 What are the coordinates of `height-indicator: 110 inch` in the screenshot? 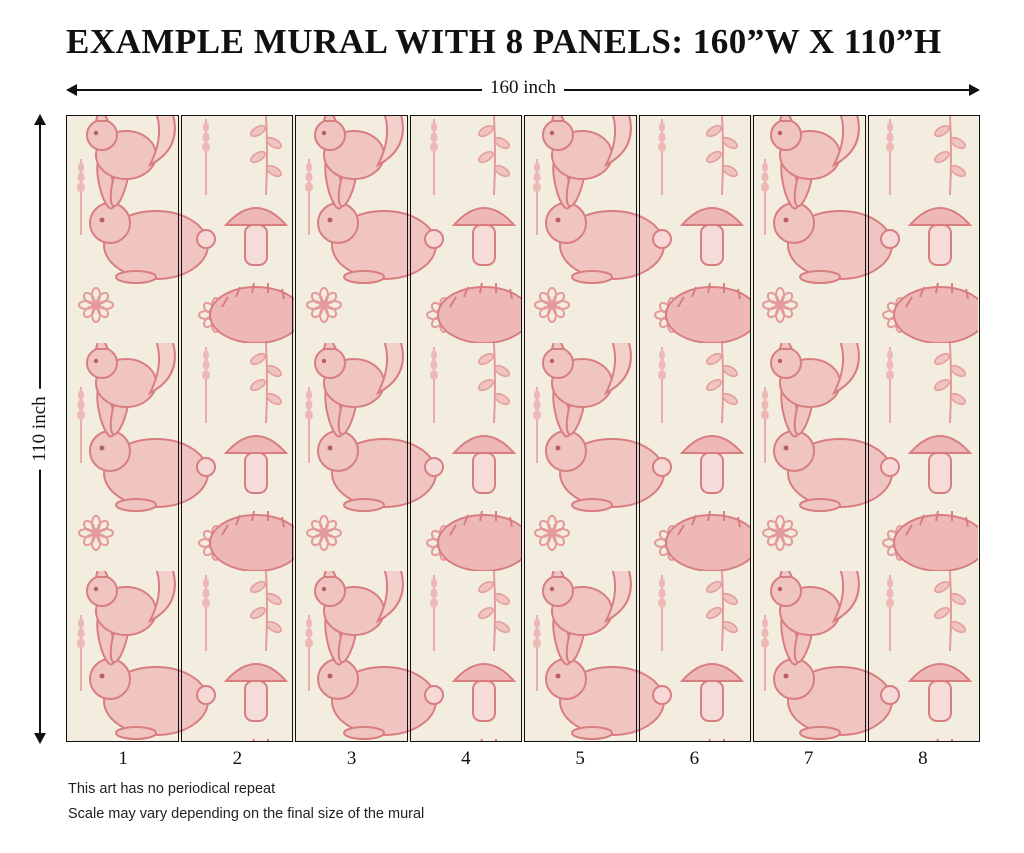 It's located at (40, 429).